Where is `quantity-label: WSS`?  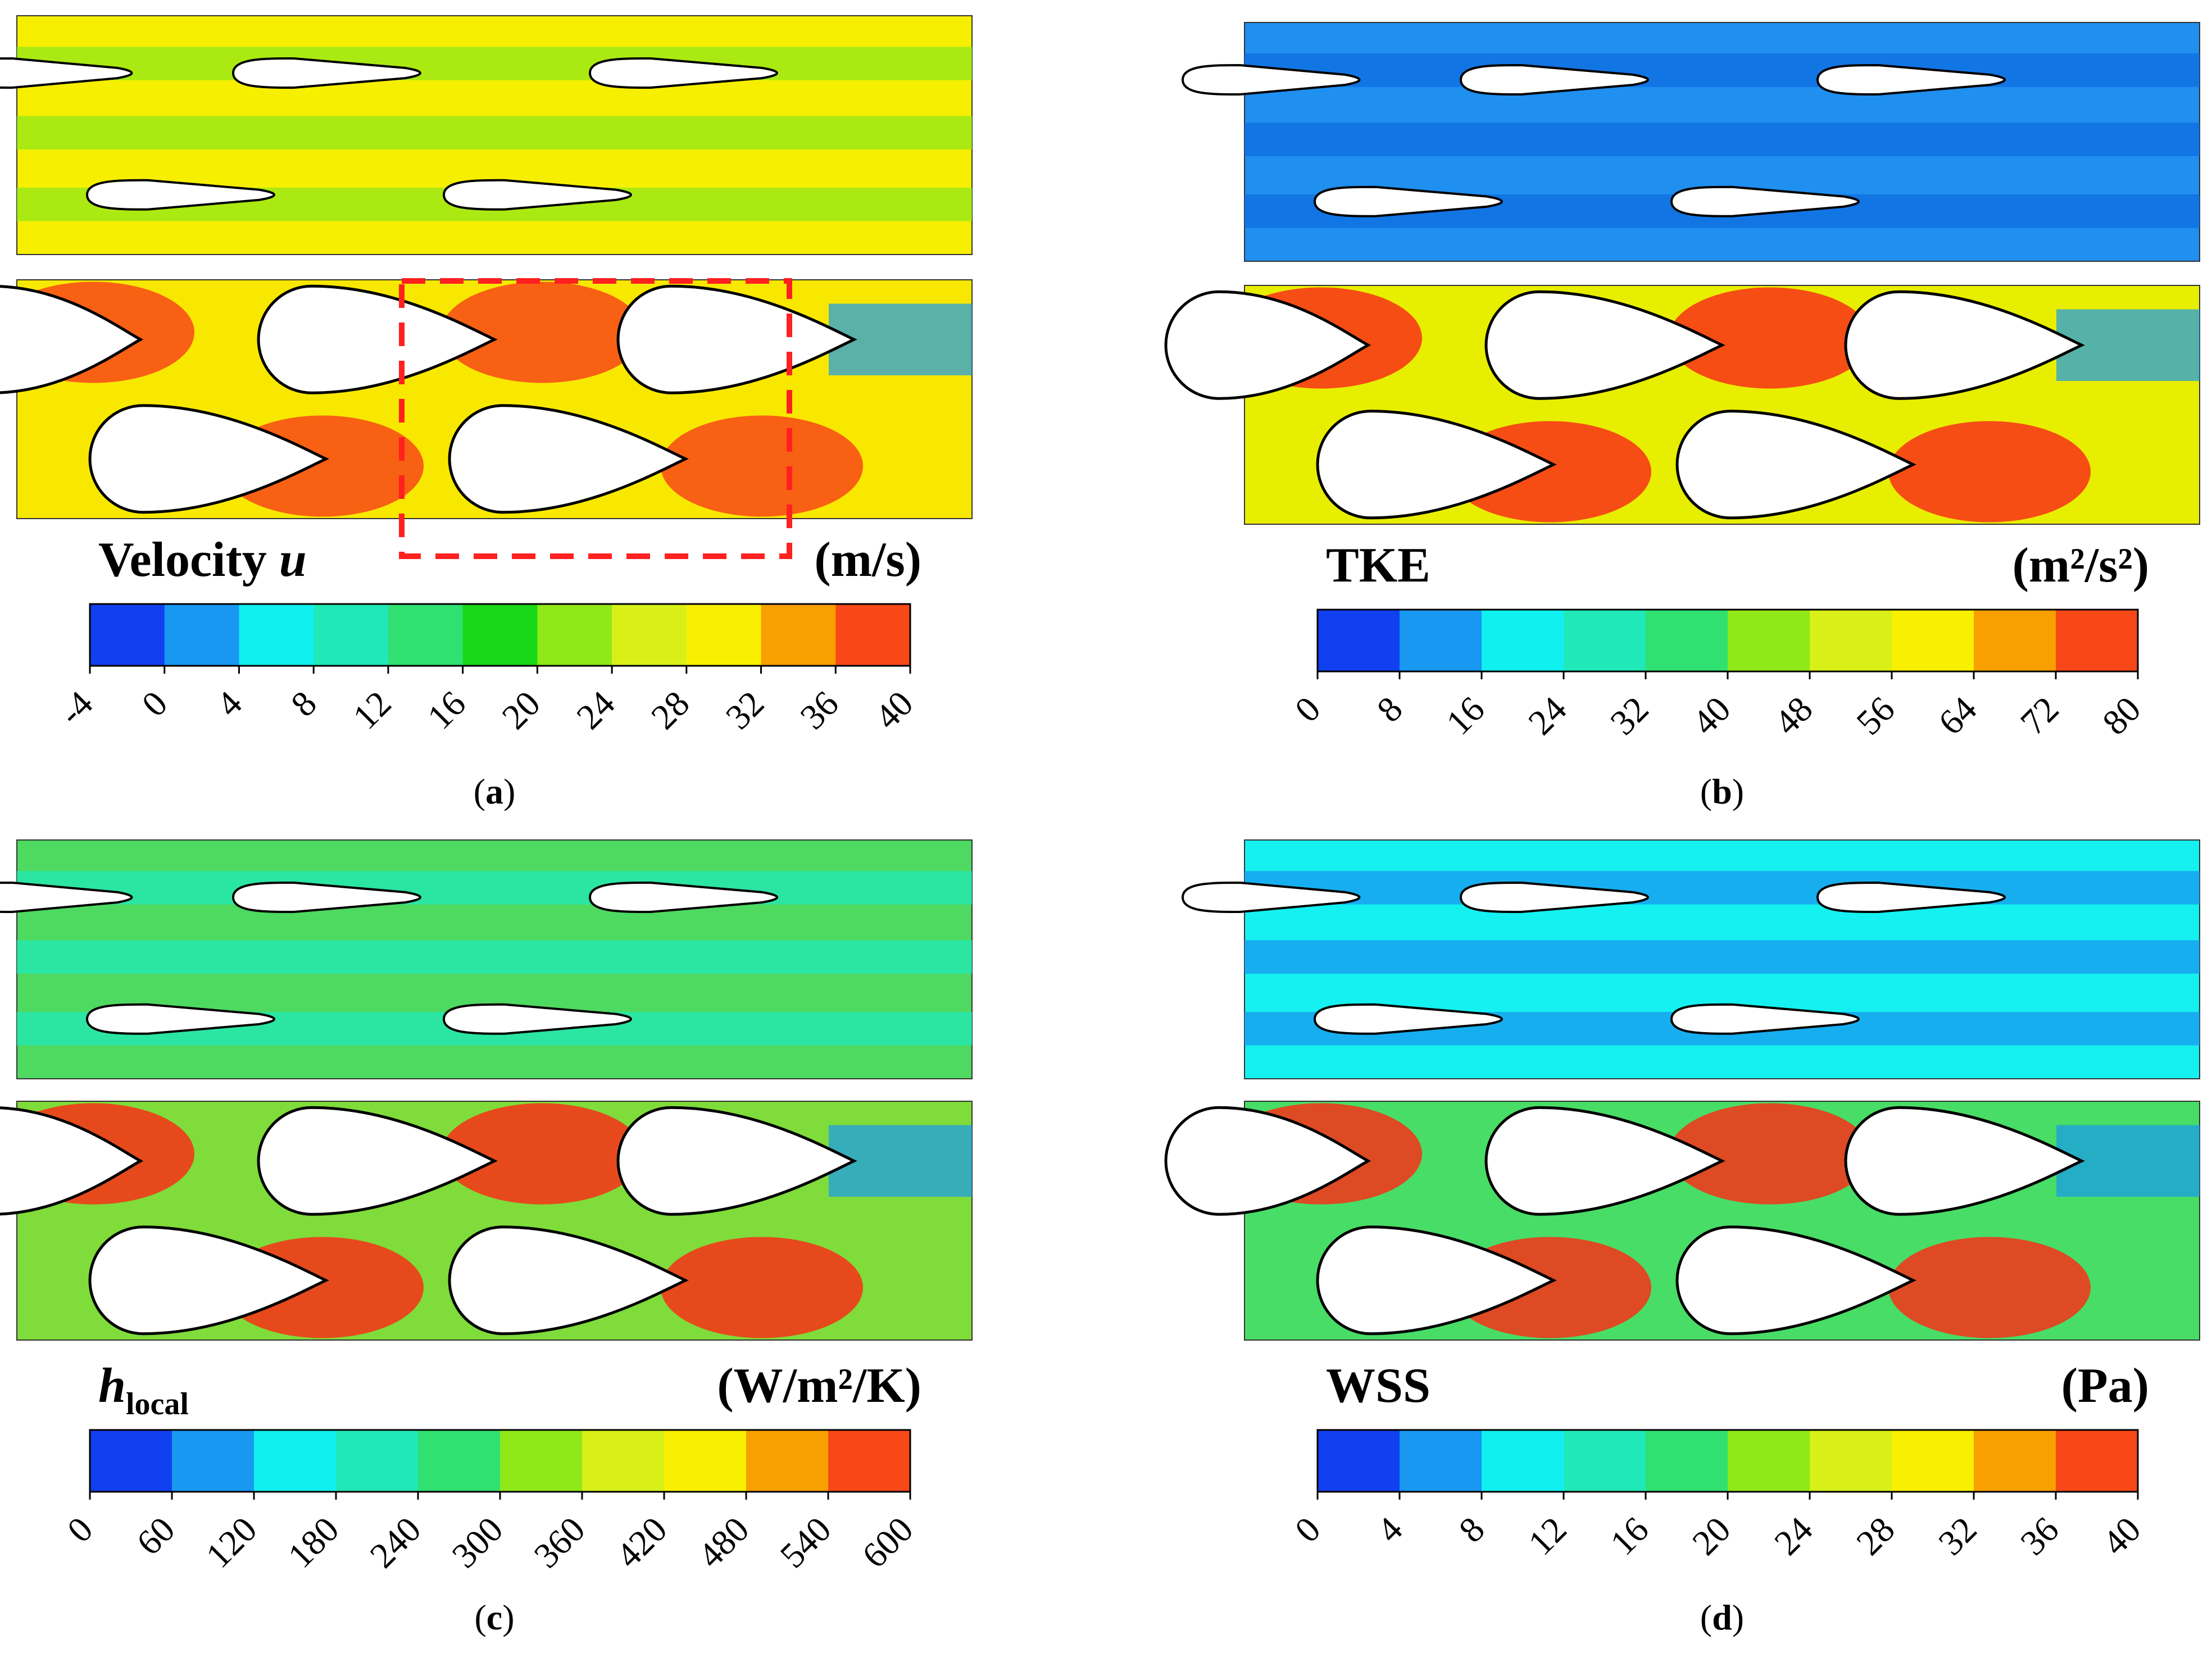 quantity-label: WSS is located at coordinates (1378, 1386).